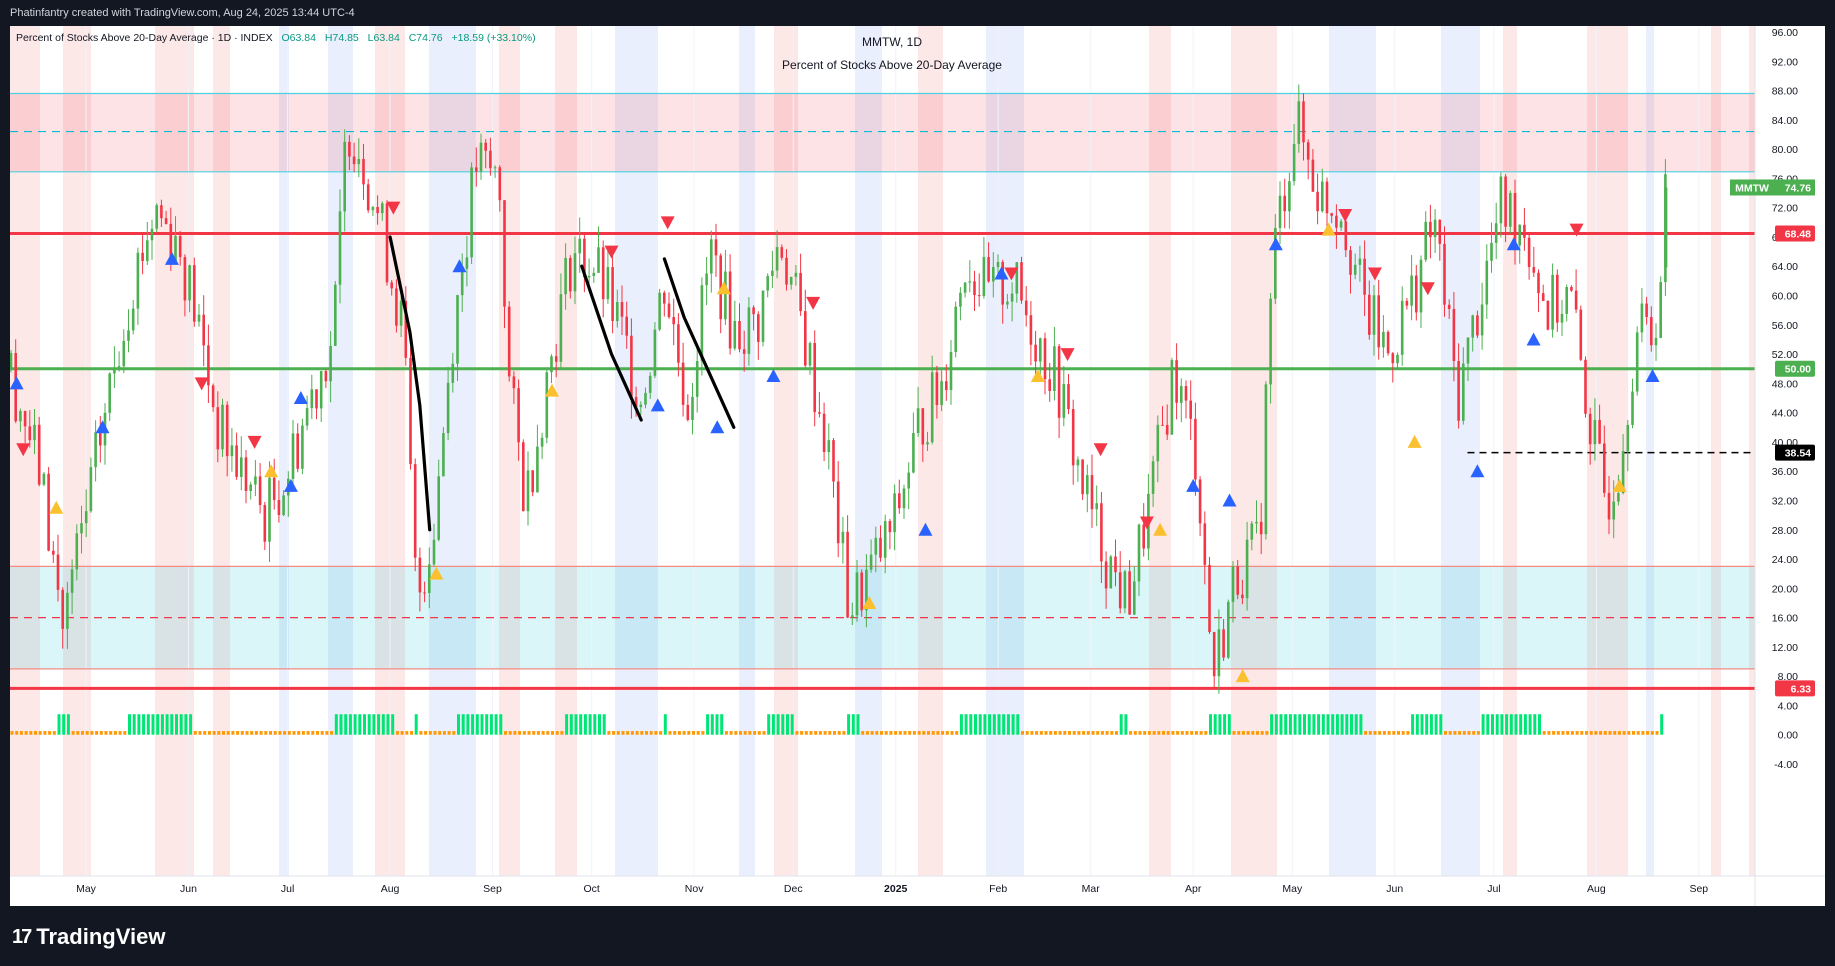 The width and height of the screenshot is (1835, 966). Describe the element at coordinates (1785, 33) in the screenshot. I see `price-tick-label: 96.00` at that location.